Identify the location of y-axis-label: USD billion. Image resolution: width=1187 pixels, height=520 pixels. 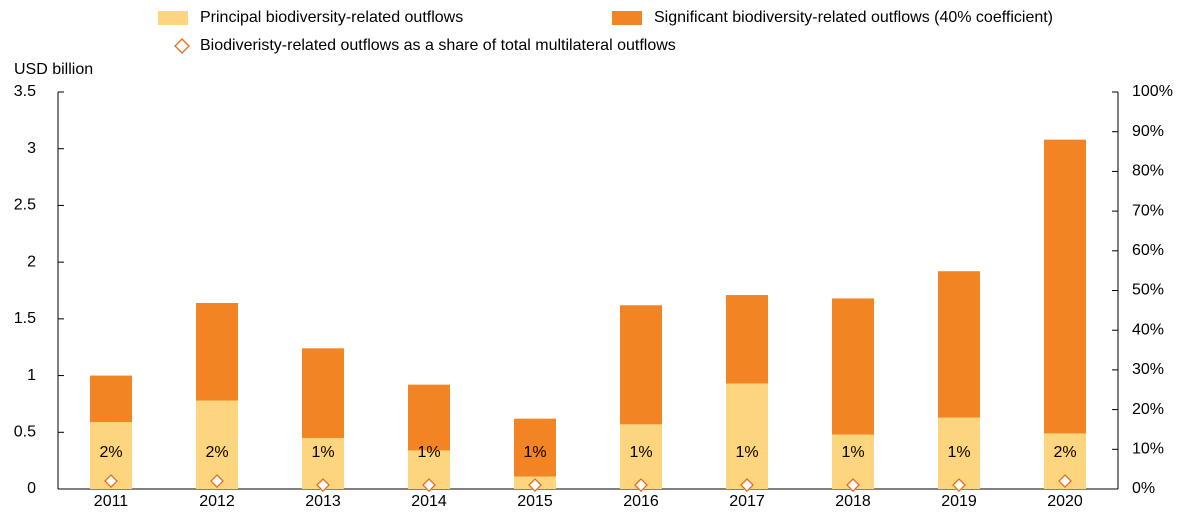
(53, 69).